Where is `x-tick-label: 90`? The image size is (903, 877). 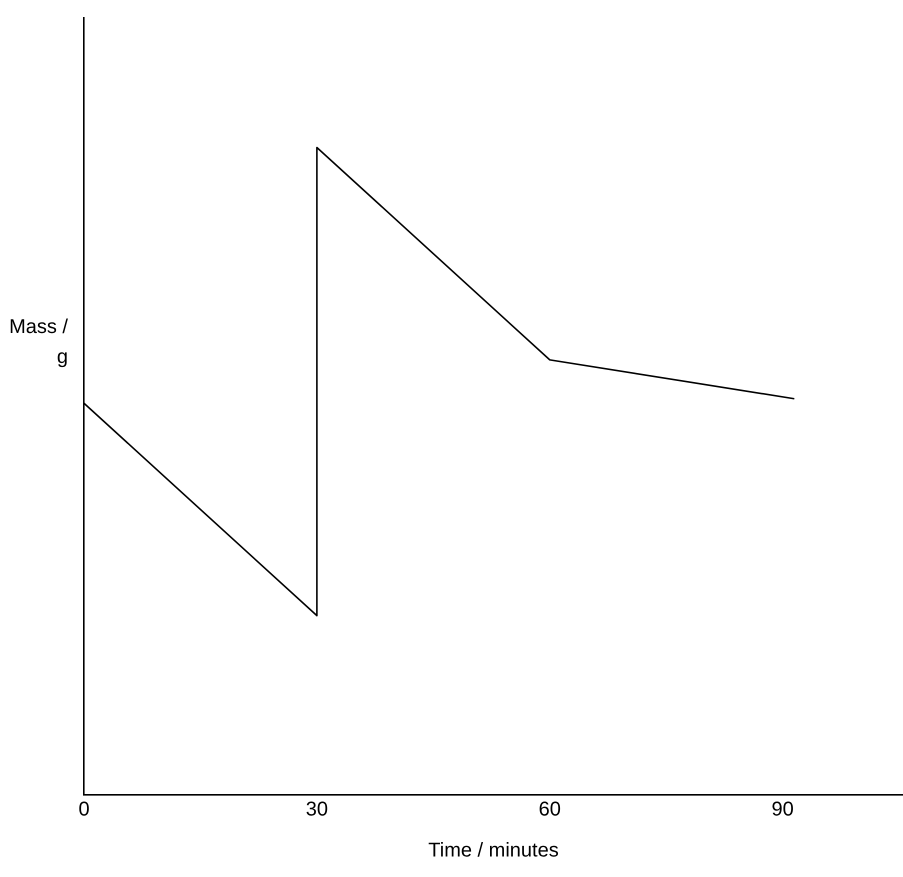 x-tick-label: 90 is located at coordinates (783, 809).